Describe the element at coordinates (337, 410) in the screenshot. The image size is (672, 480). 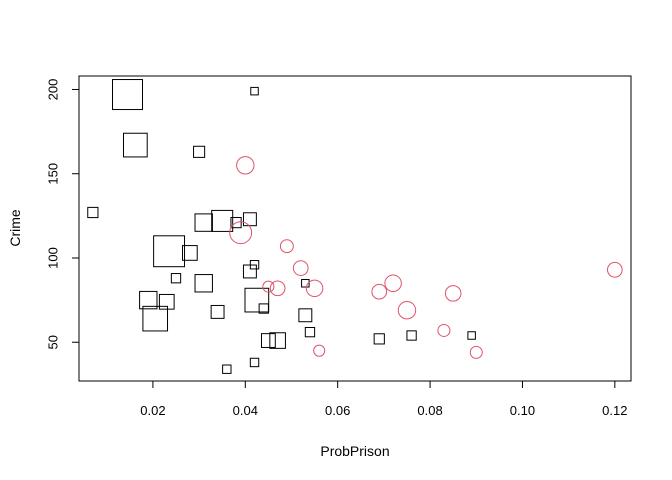
I see `x-tick-label: 0.06` at that location.